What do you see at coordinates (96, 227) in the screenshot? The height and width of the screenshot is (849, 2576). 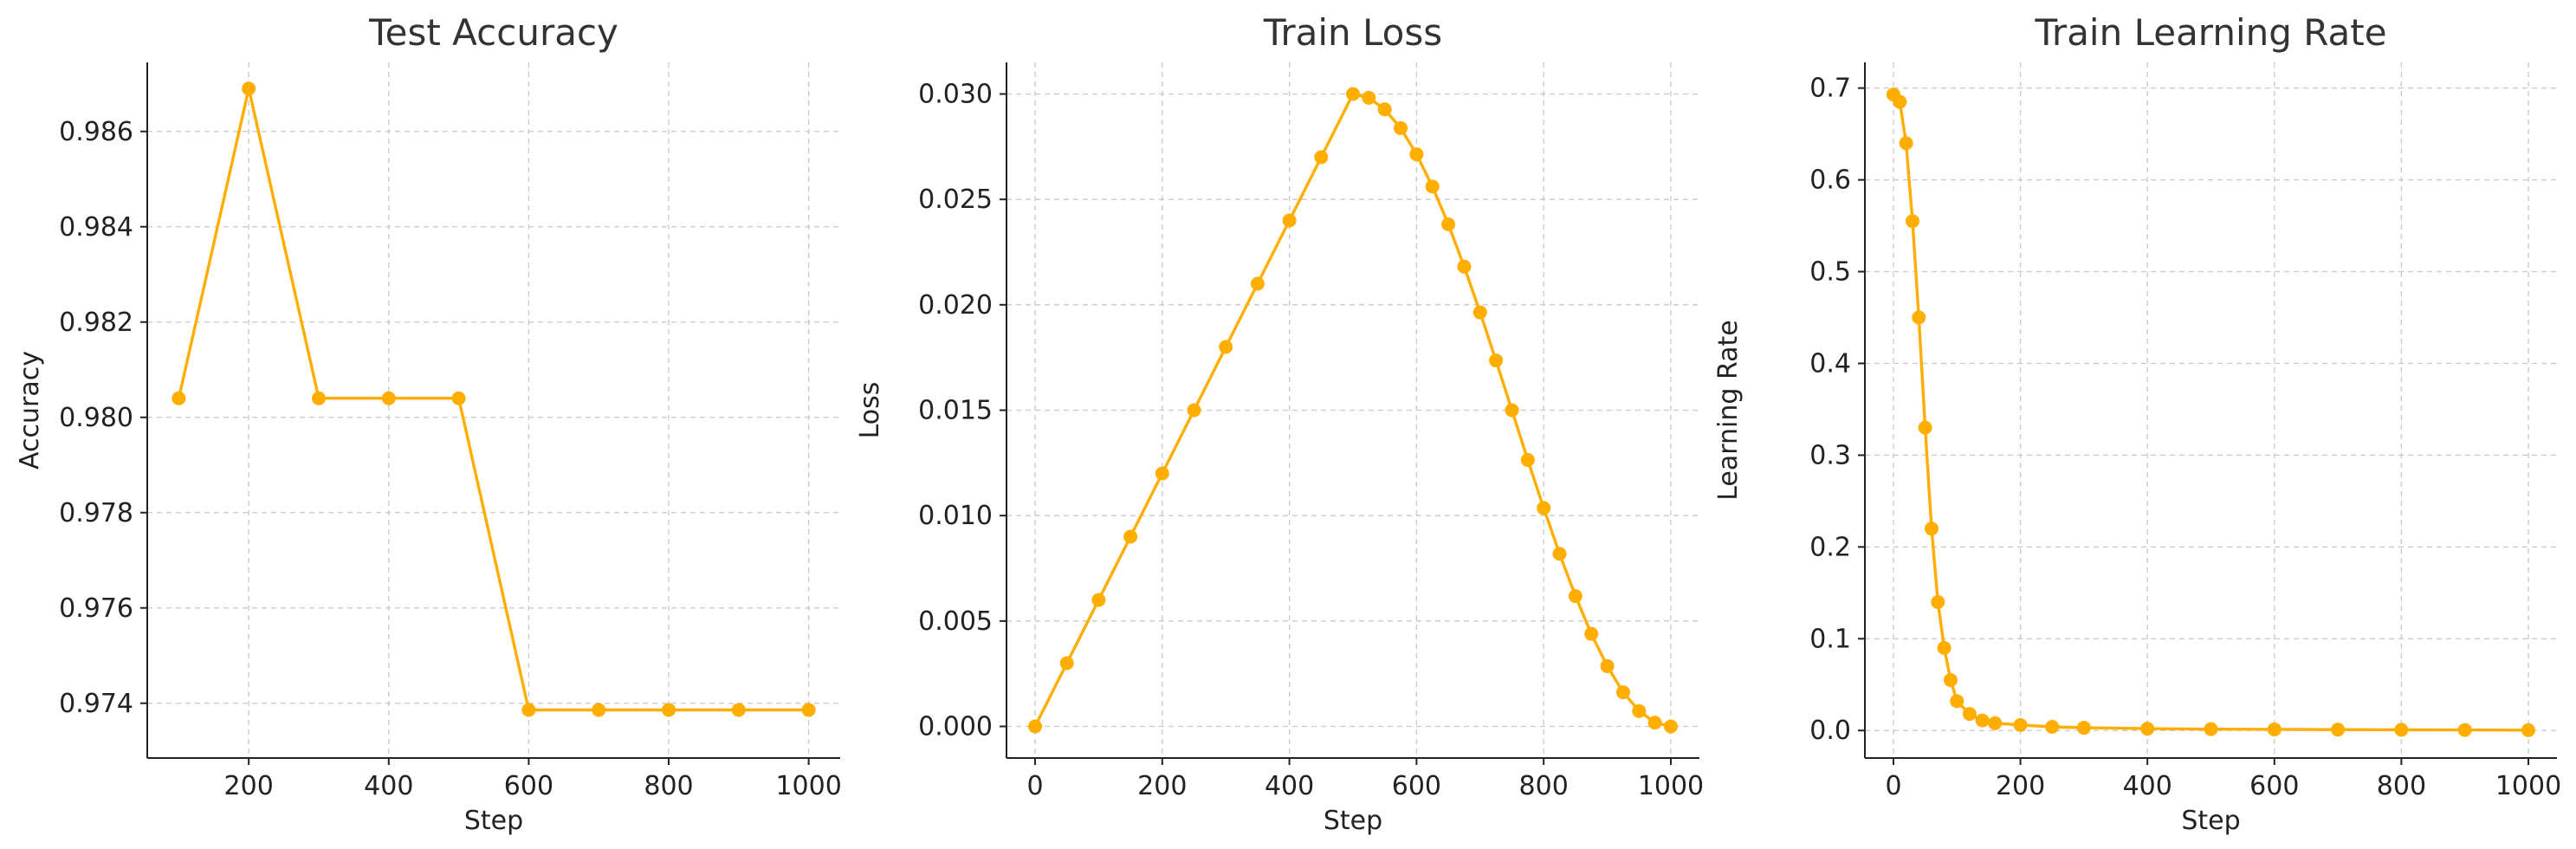 I see `test-accuracy-ytick-label-5: 0.984` at bounding box center [96, 227].